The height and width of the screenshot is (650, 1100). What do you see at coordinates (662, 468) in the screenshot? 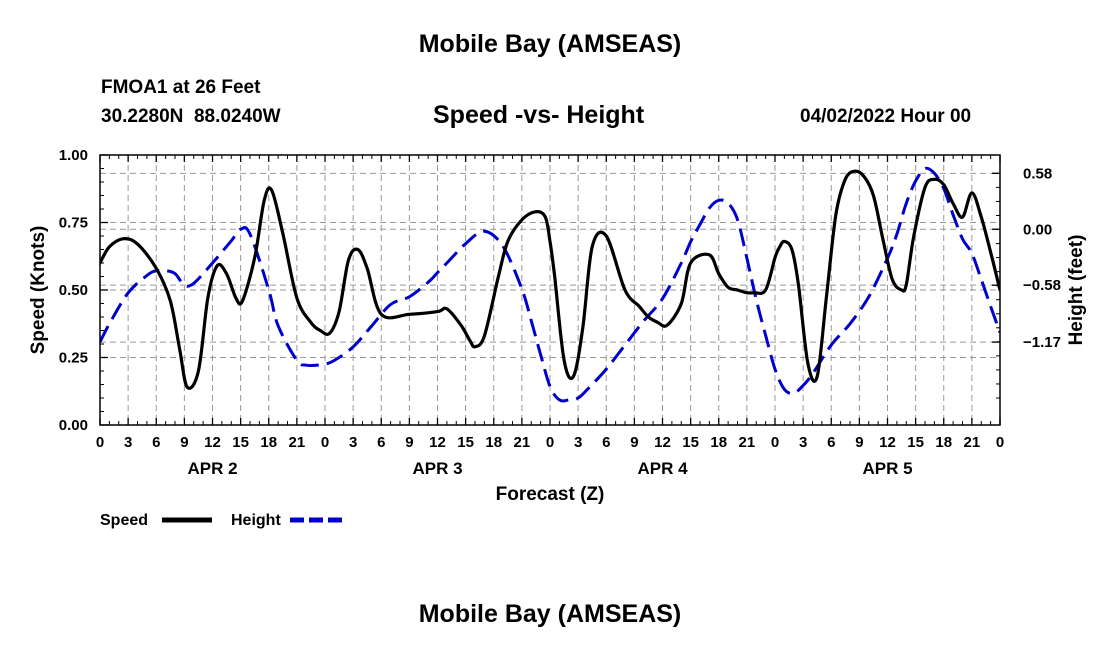
I see `day-label: APR 4` at bounding box center [662, 468].